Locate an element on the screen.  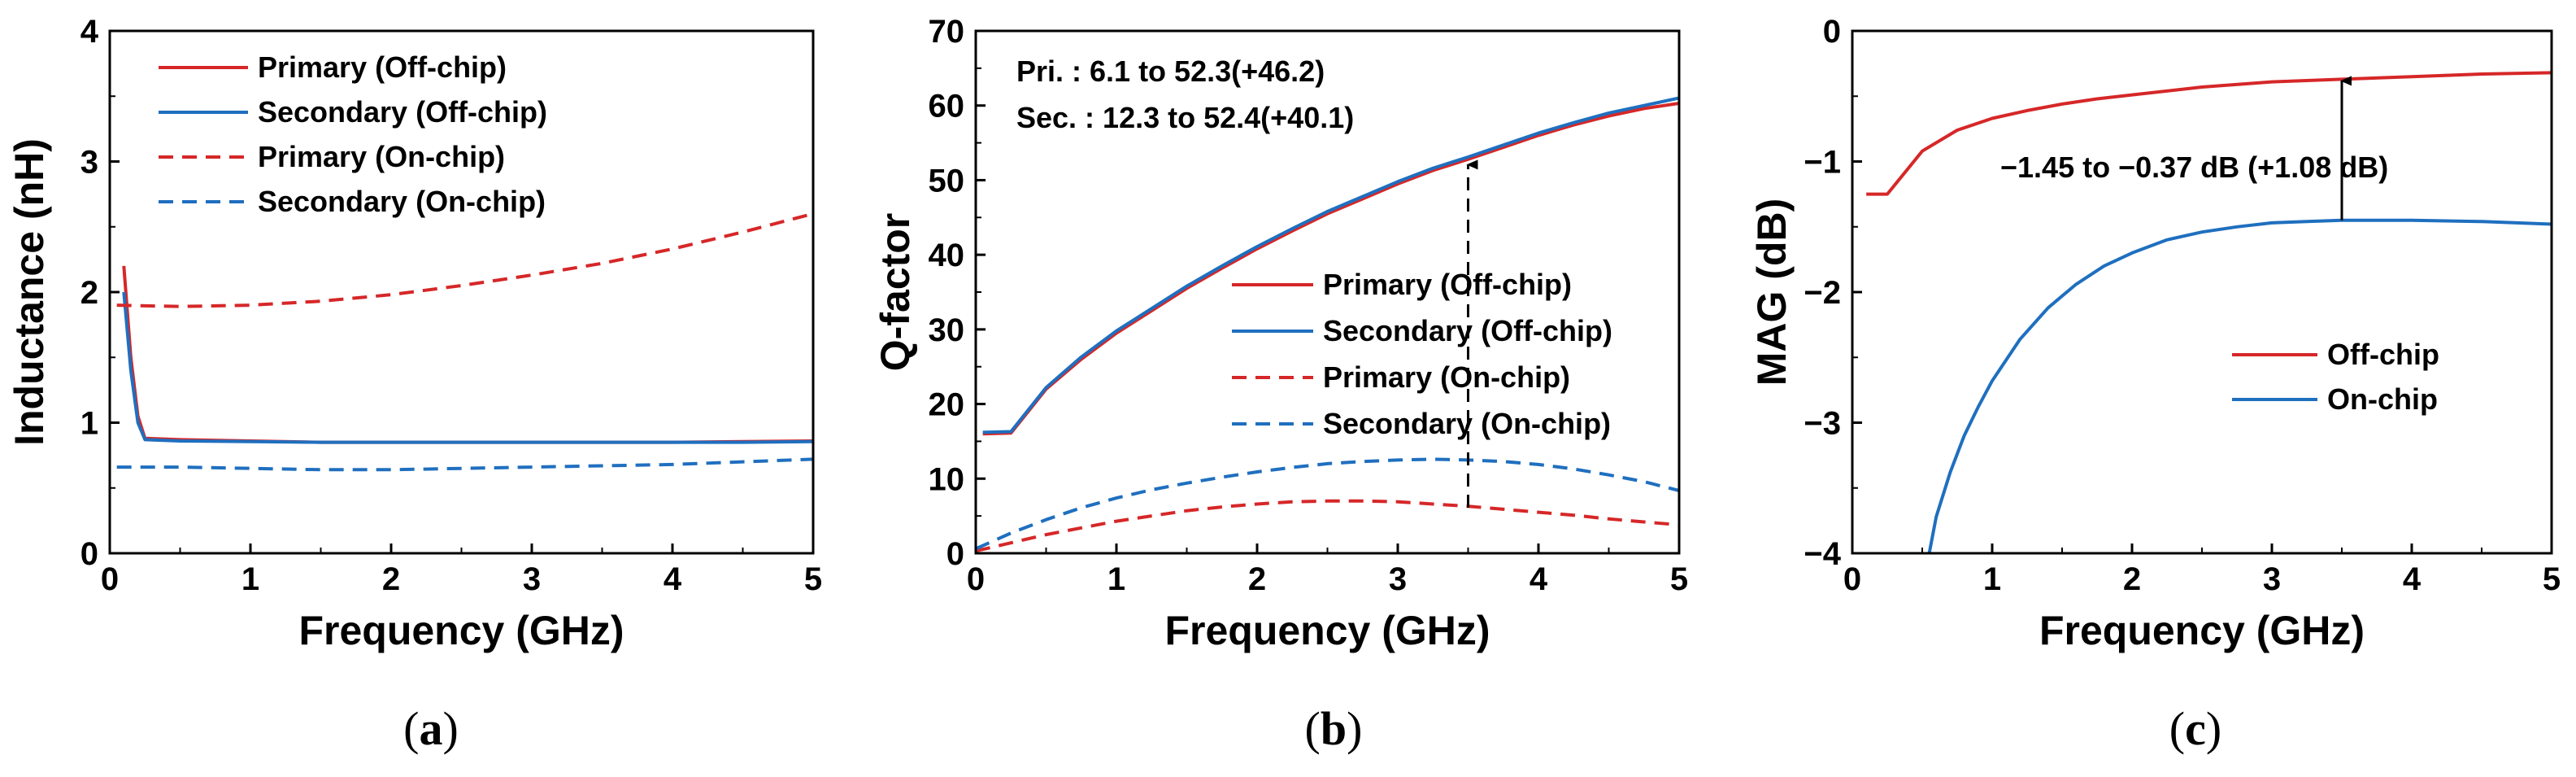
annotation-text: Pri. : 6.1 to 52.3(+46.2) is located at coordinates (1171, 71).